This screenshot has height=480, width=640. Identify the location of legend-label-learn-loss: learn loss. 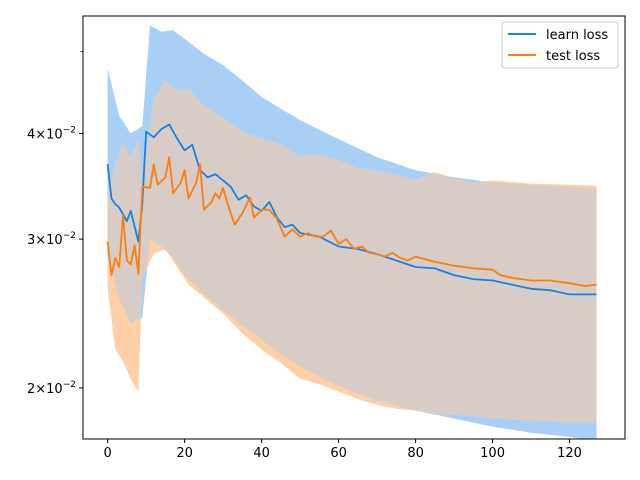
(577, 35).